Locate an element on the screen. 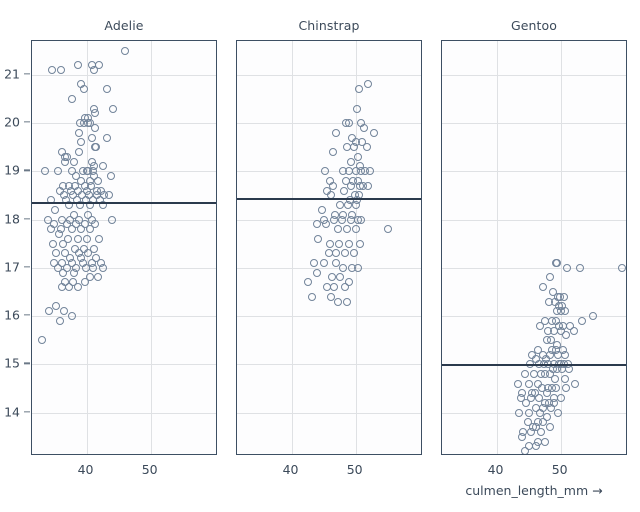  x-tick-label: 40 is located at coordinates (495, 469).